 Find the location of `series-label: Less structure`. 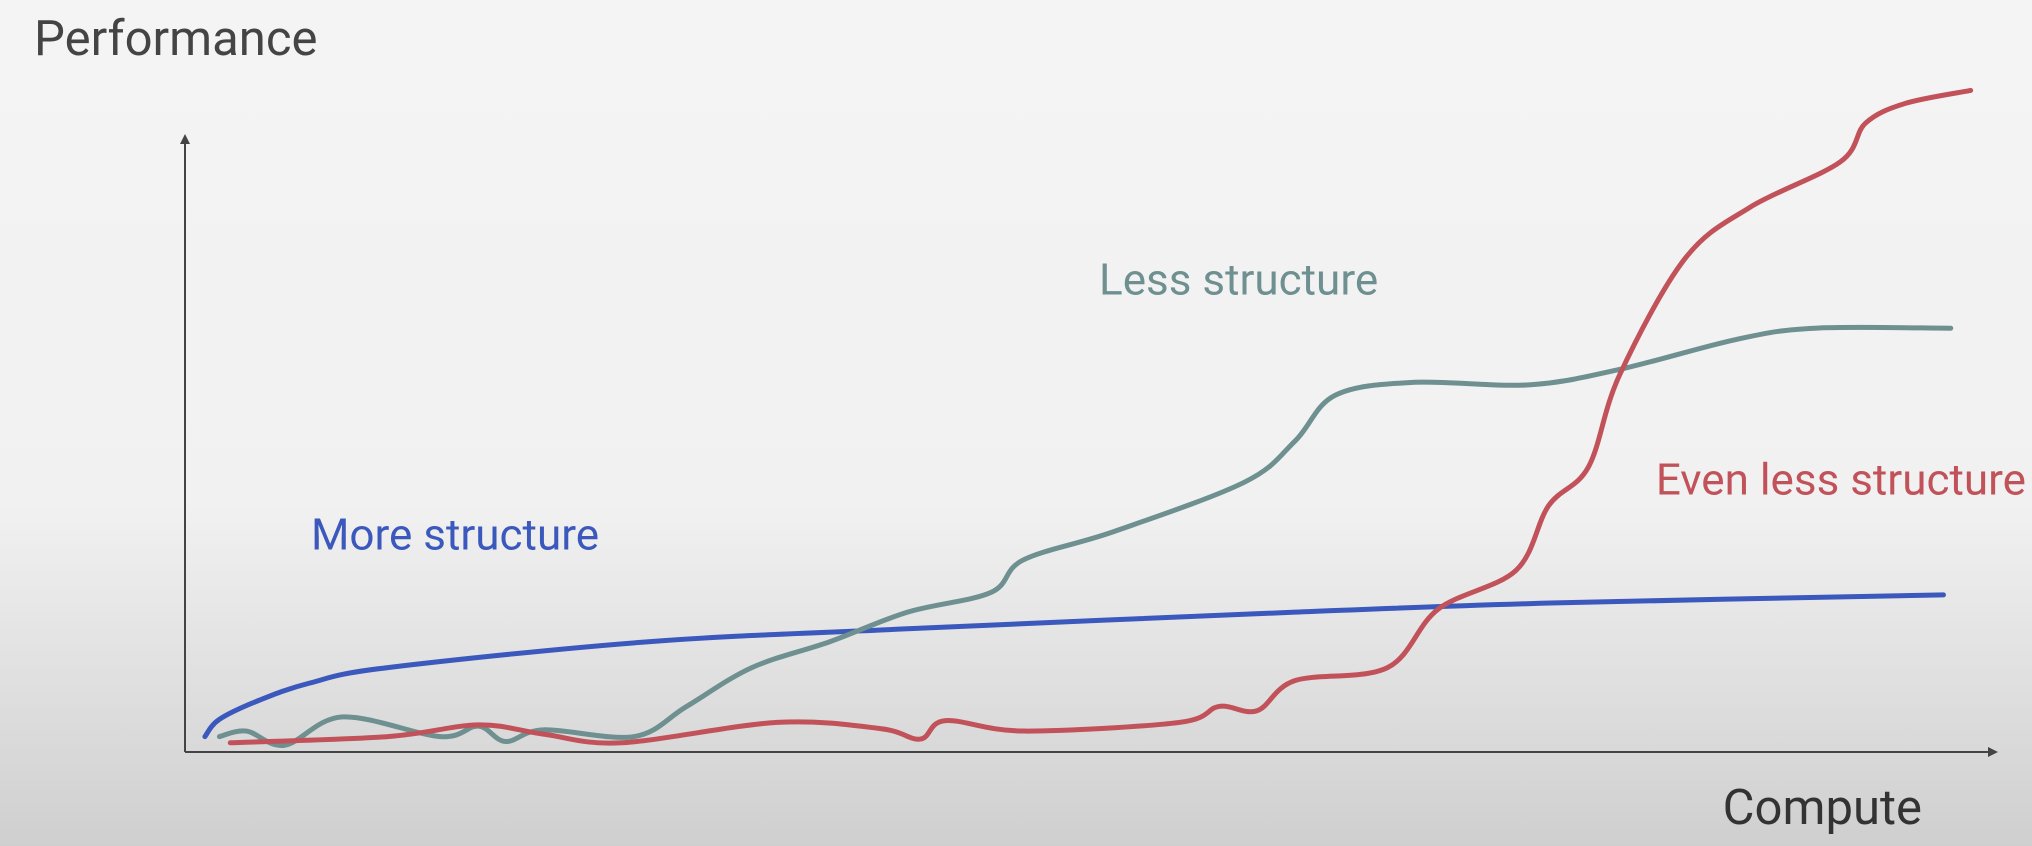

series-label: Less structure is located at coordinates (1238, 280).